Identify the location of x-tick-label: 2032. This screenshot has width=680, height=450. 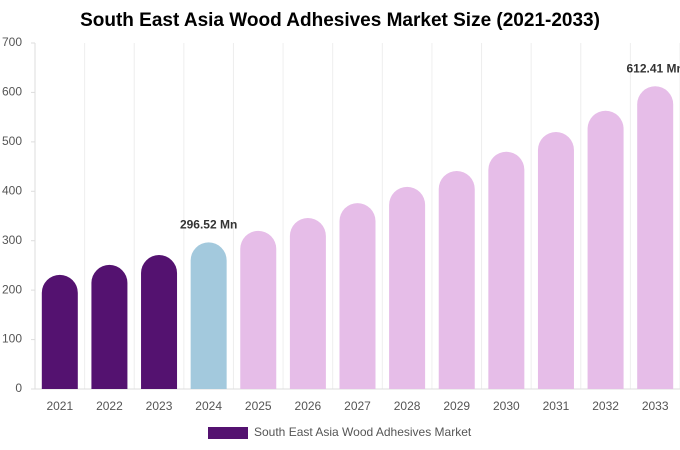
(605, 406).